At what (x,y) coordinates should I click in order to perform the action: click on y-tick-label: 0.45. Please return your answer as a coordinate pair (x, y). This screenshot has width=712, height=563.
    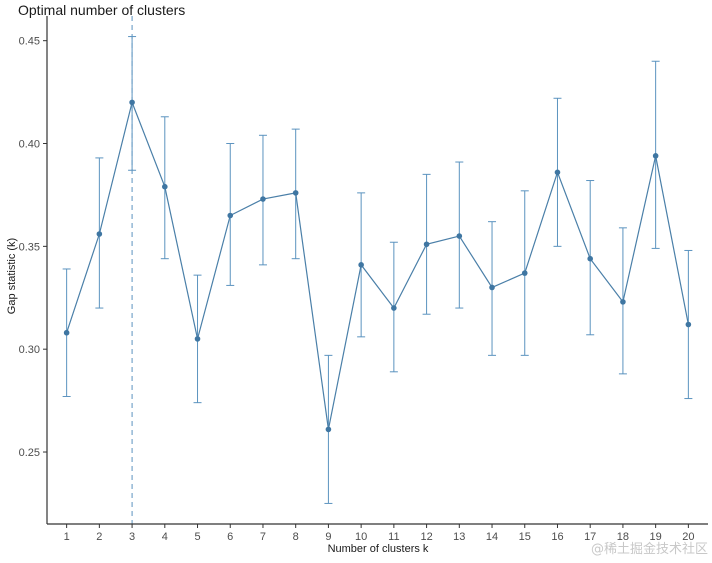
    Looking at the image, I should click on (29, 42).